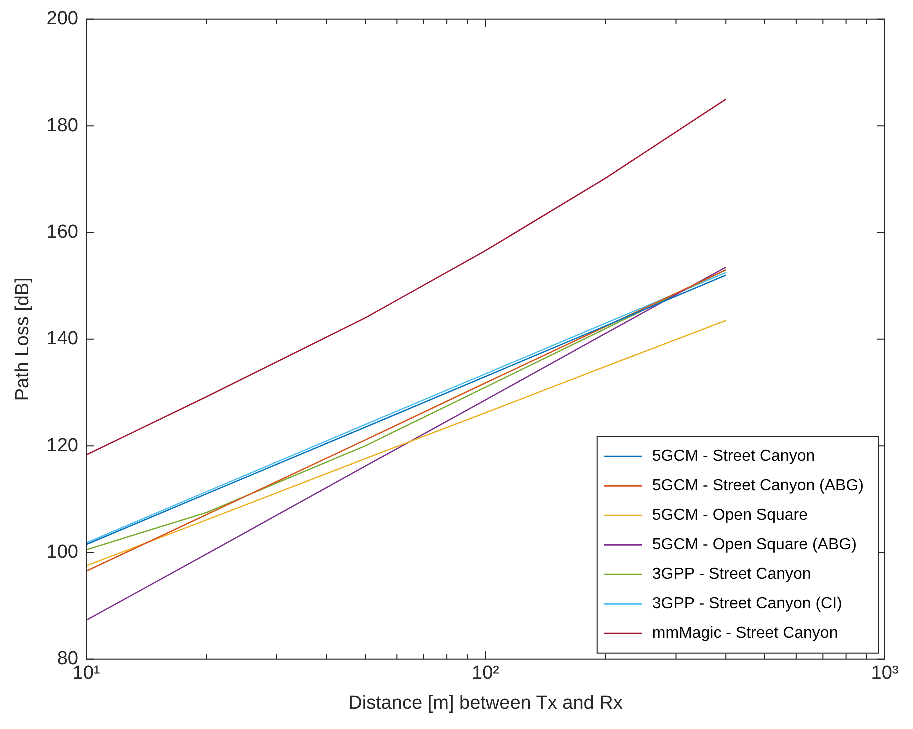  Describe the element at coordinates (486, 673) in the screenshot. I see `x-tick-label: 10²` at that location.